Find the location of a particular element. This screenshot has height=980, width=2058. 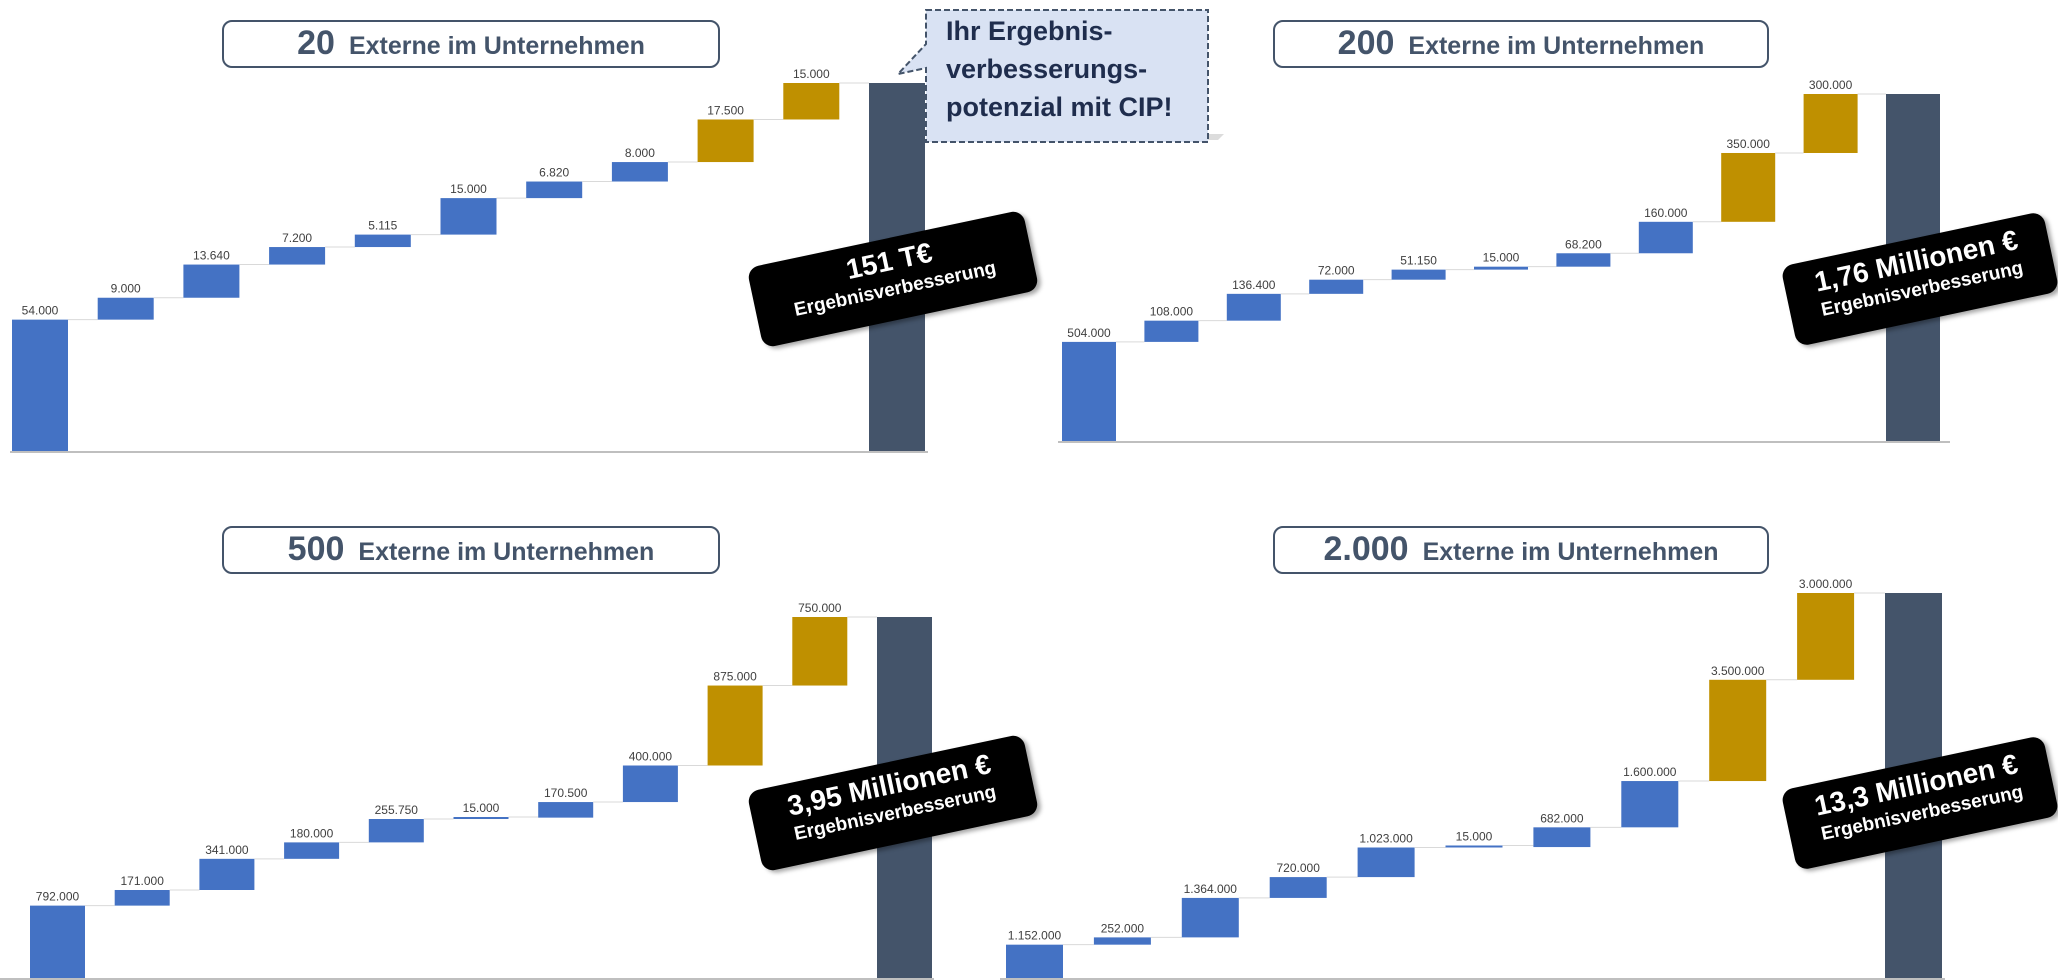

data-label: 1.600.000 is located at coordinates (1650, 772).